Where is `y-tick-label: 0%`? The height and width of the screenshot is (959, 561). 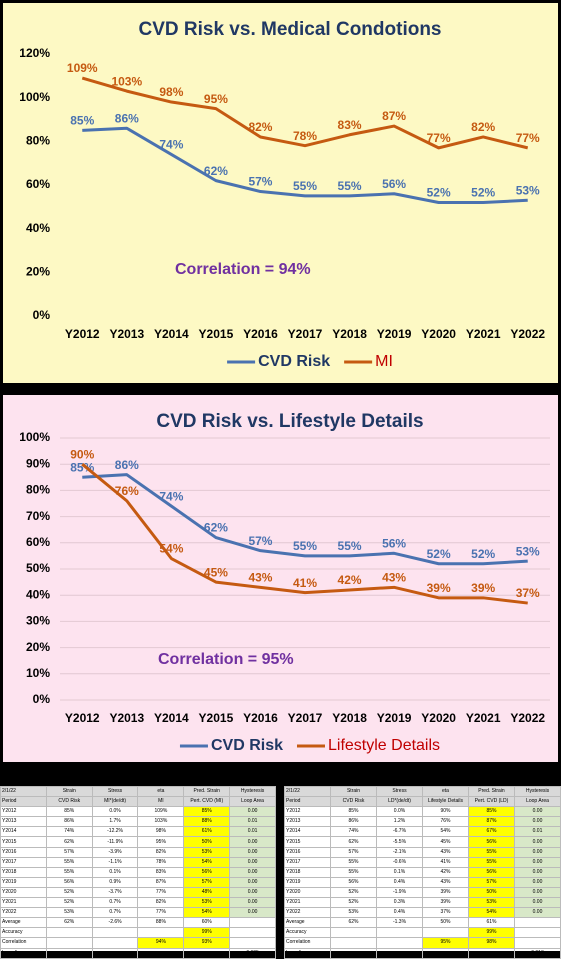
y-tick-label: 0% is located at coordinates (42, 699).